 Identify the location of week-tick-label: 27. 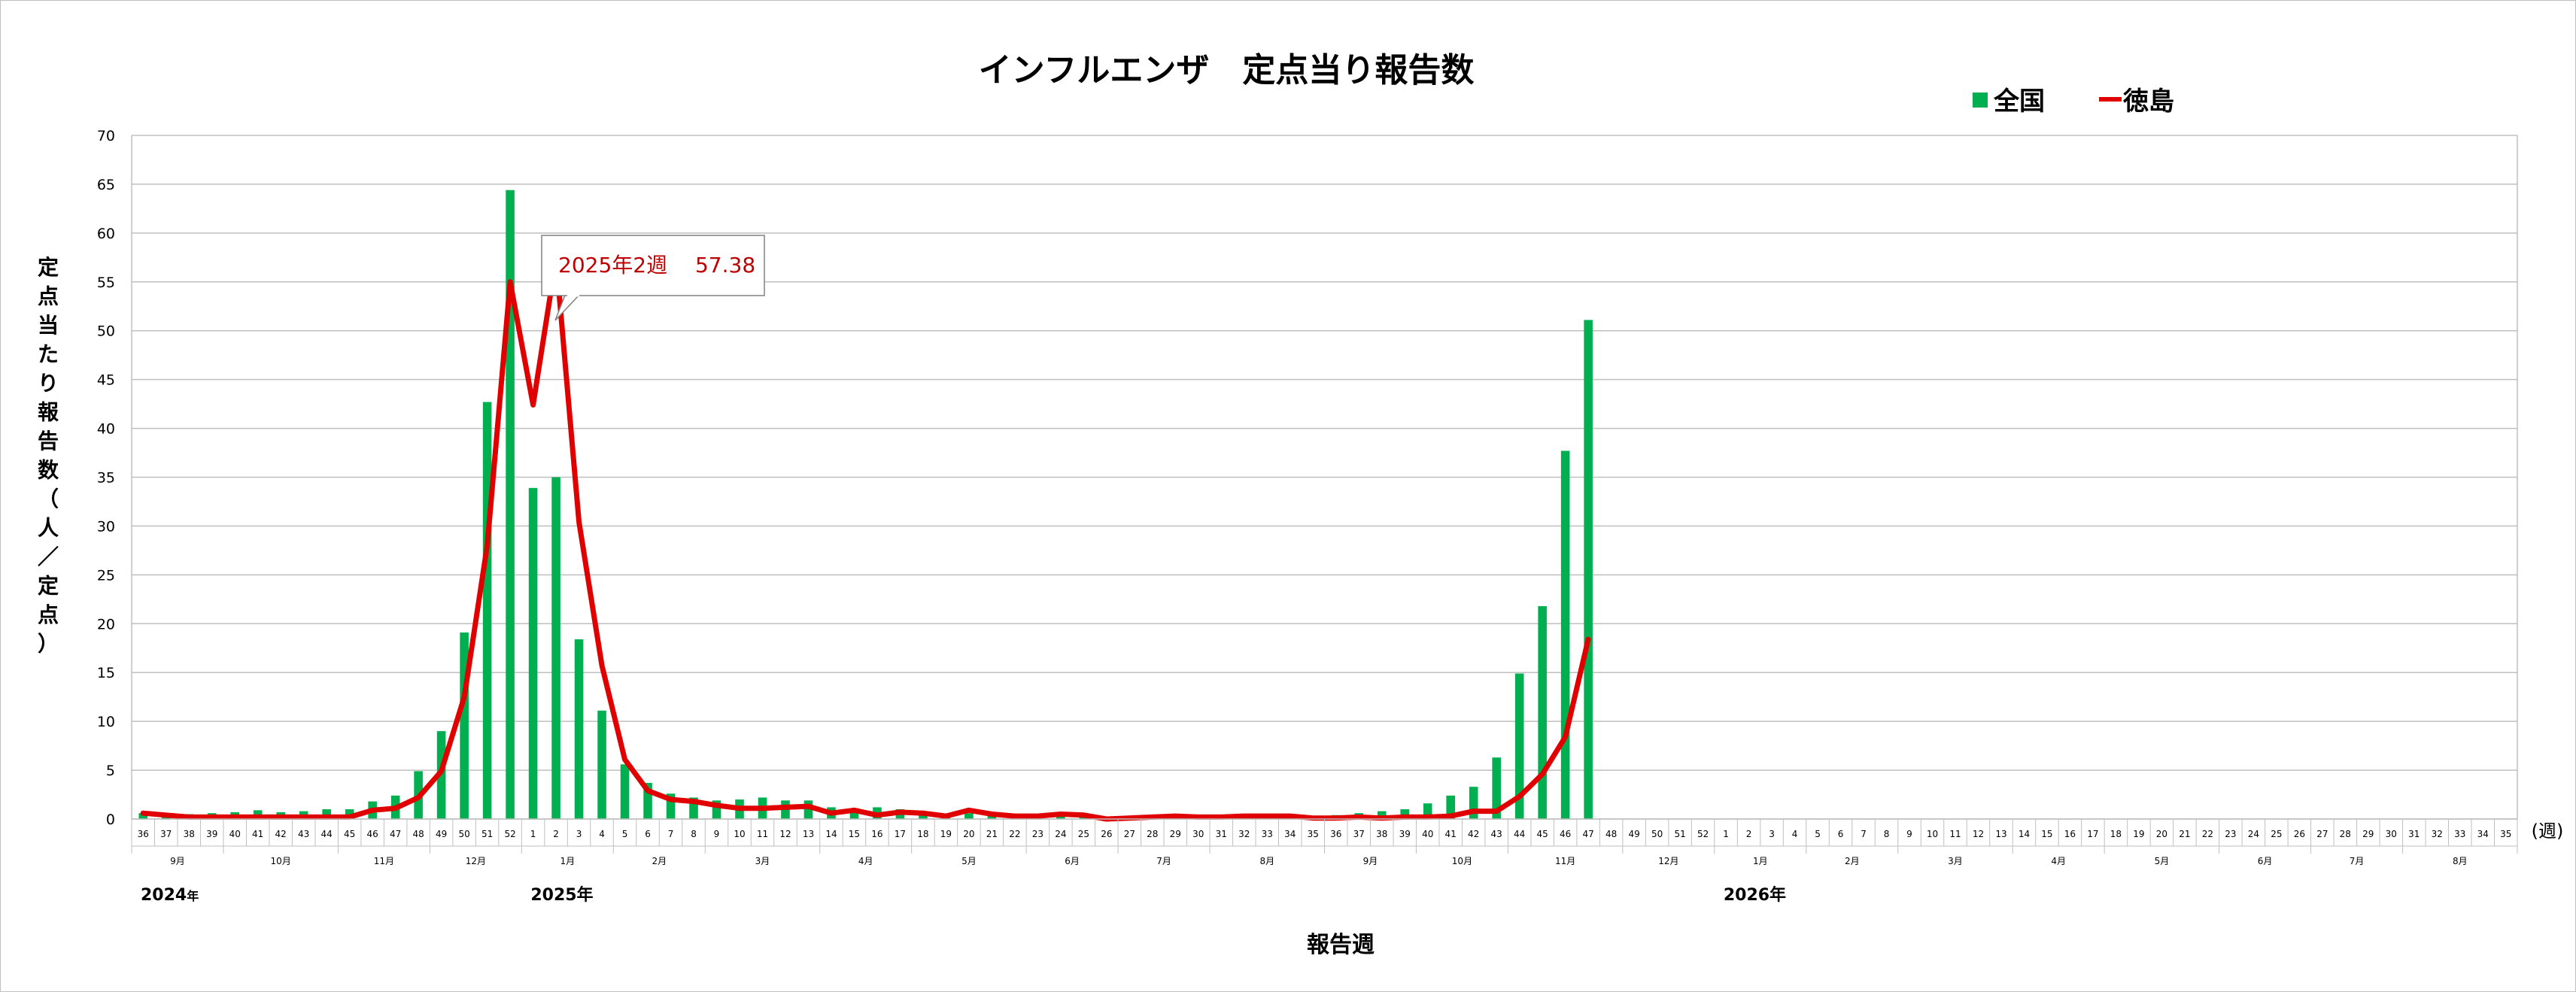
(1130, 834).